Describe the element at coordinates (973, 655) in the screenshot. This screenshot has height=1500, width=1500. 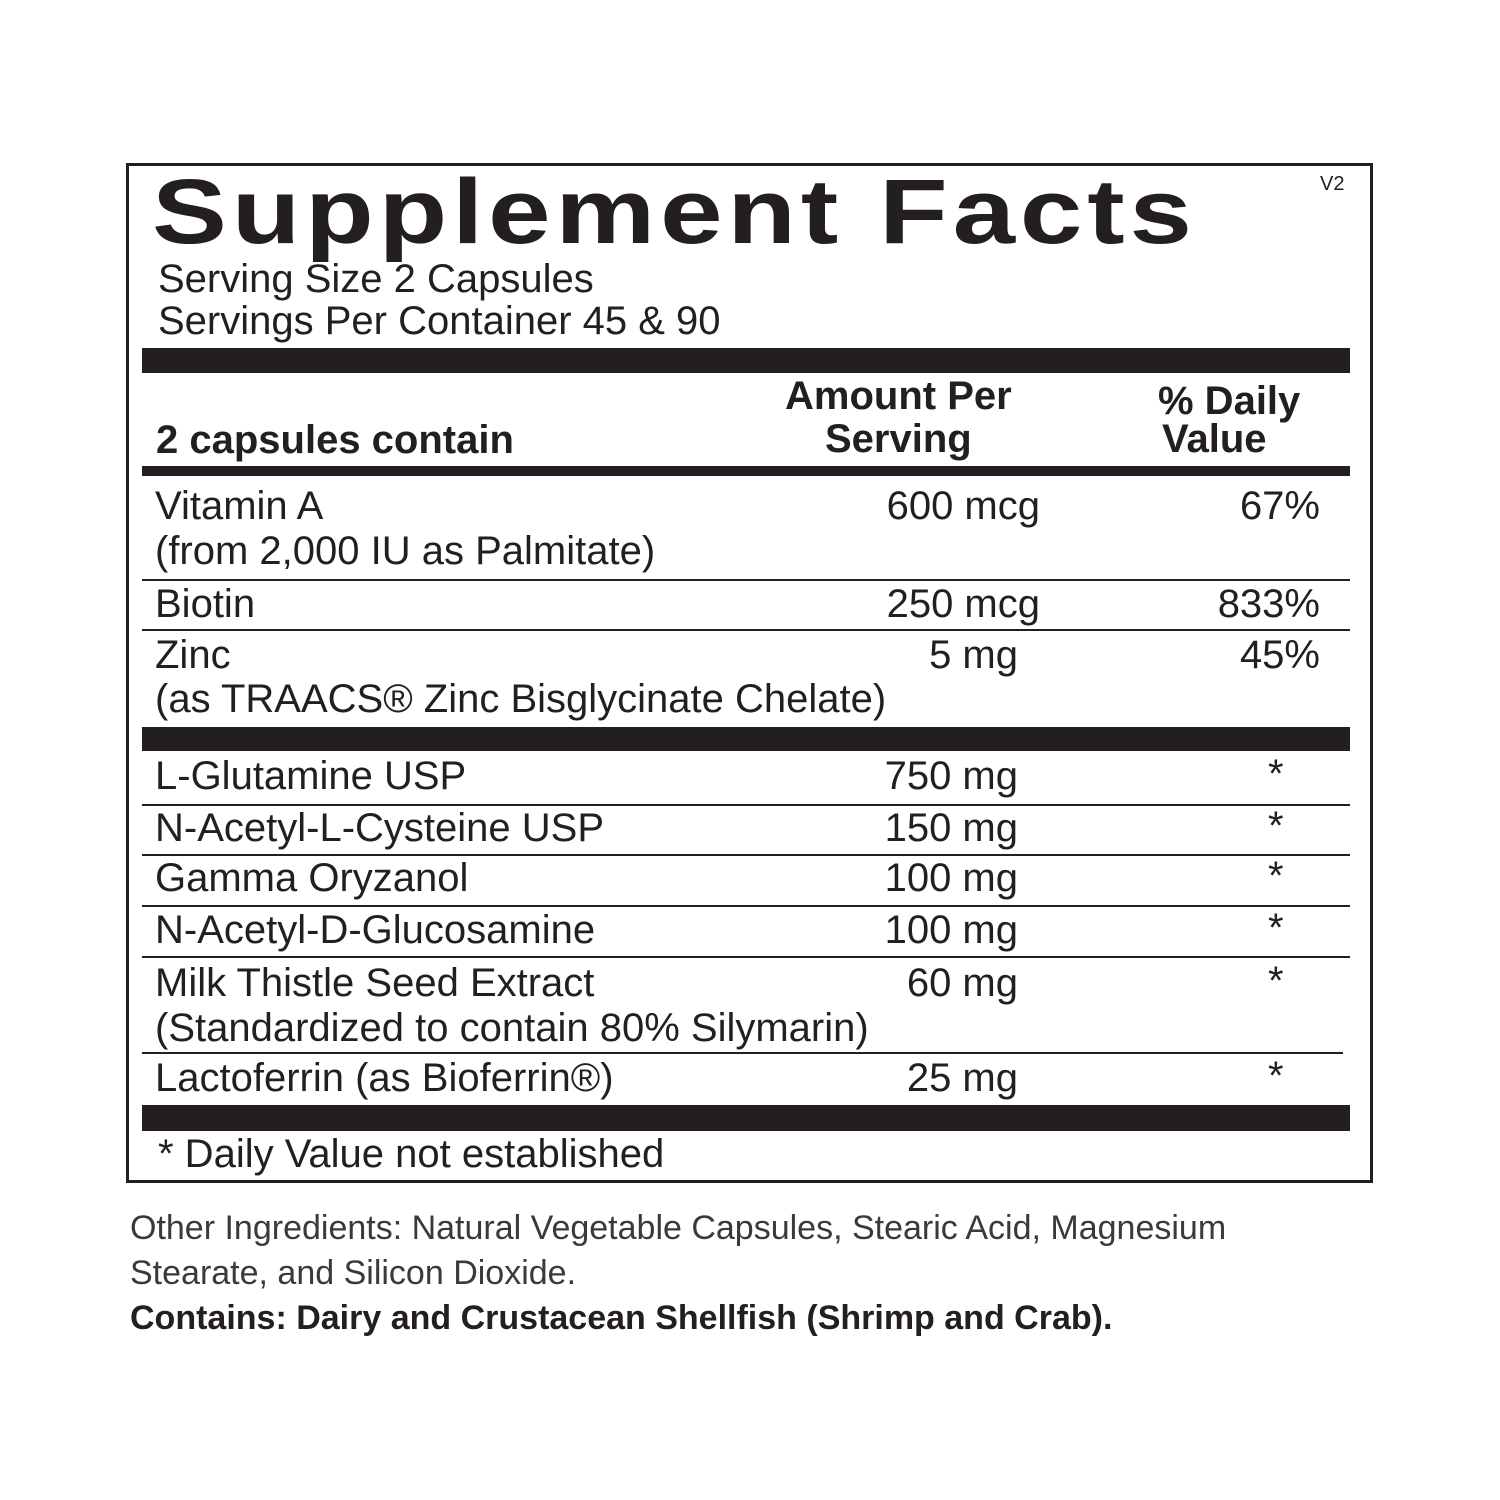
I see `ingredient-amount: 5 mg` at that location.